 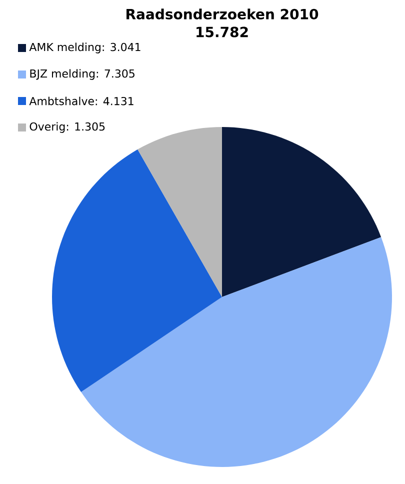 What do you see at coordinates (222, 32) in the screenshot?
I see `chart-subtitle: 15.782` at bounding box center [222, 32].